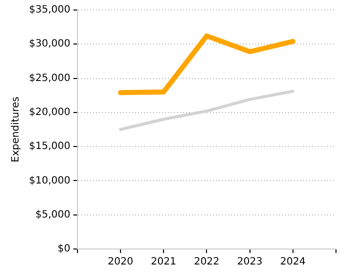  I want to click on y-tick-label: $20,000, so click(49, 112).